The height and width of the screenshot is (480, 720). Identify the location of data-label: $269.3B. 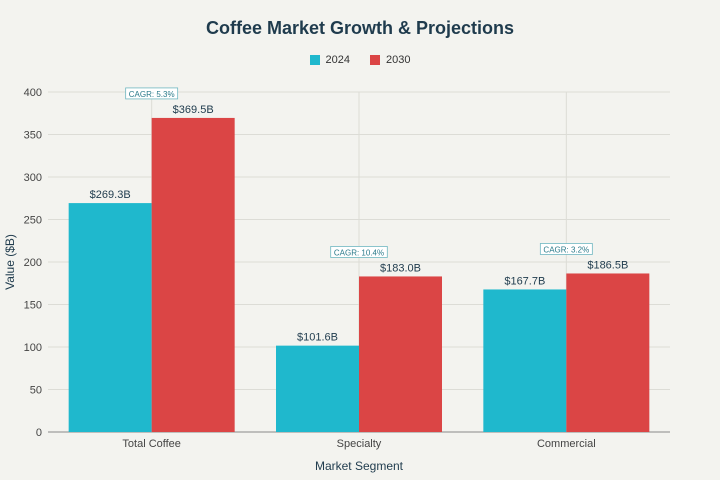
(110, 195).